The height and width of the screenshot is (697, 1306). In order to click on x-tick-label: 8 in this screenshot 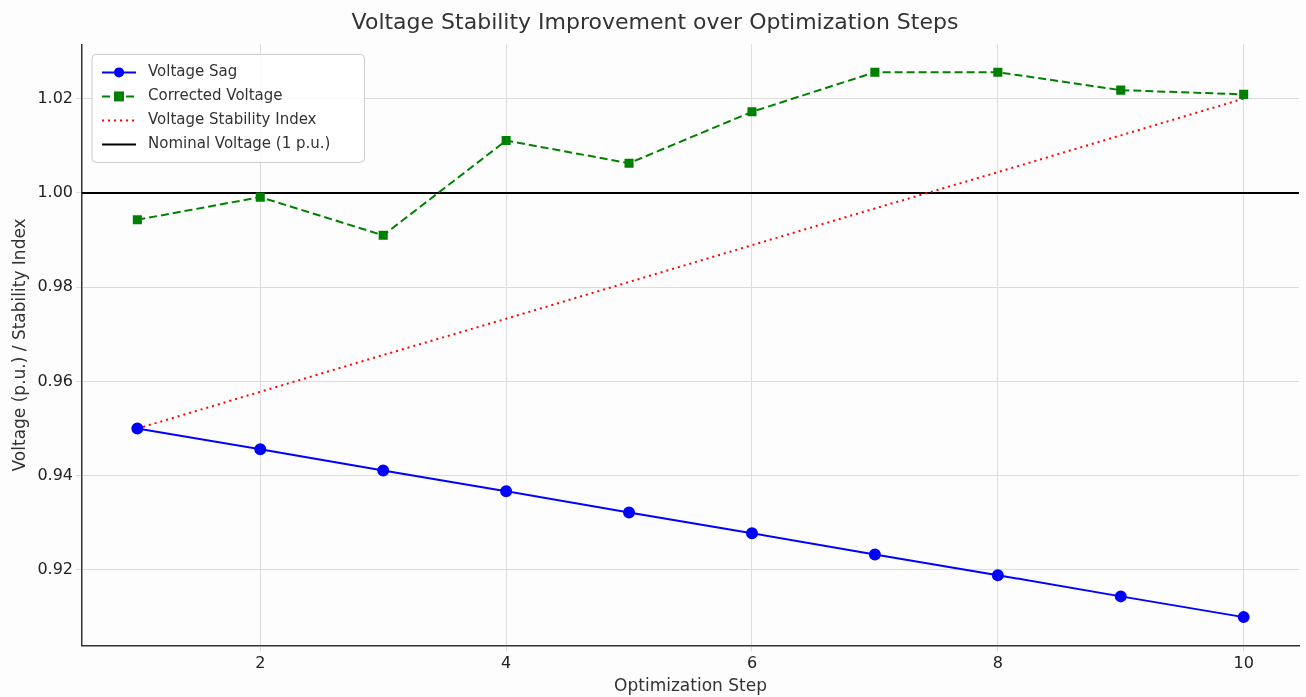, I will do `click(997, 663)`.